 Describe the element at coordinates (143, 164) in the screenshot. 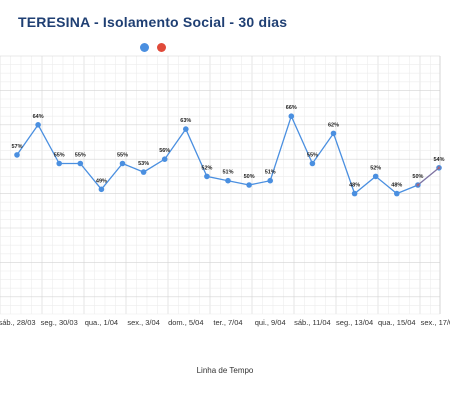

I see `data-label: 53%` at that location.